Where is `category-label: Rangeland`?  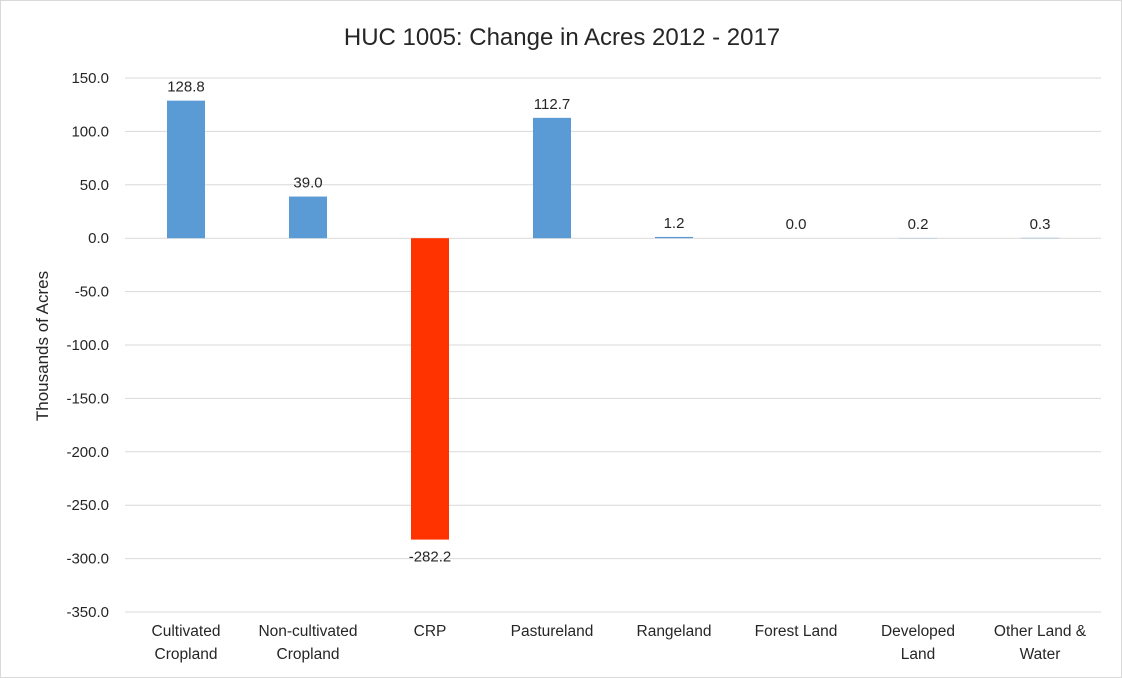
category-label: Rangeland is located at coordinates (674, 631).